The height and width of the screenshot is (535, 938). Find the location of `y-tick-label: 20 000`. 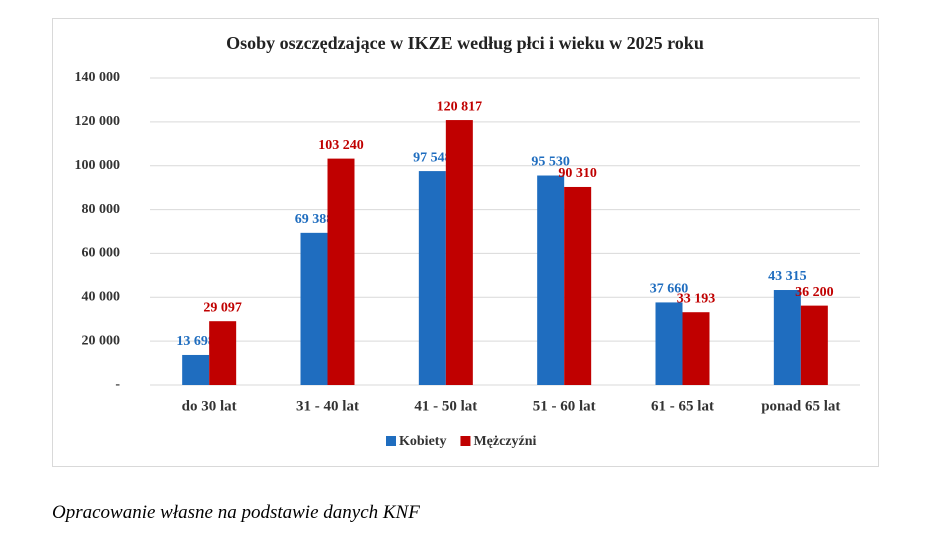

y-tick-label: 20 000 is located at coordinates (101, 340).